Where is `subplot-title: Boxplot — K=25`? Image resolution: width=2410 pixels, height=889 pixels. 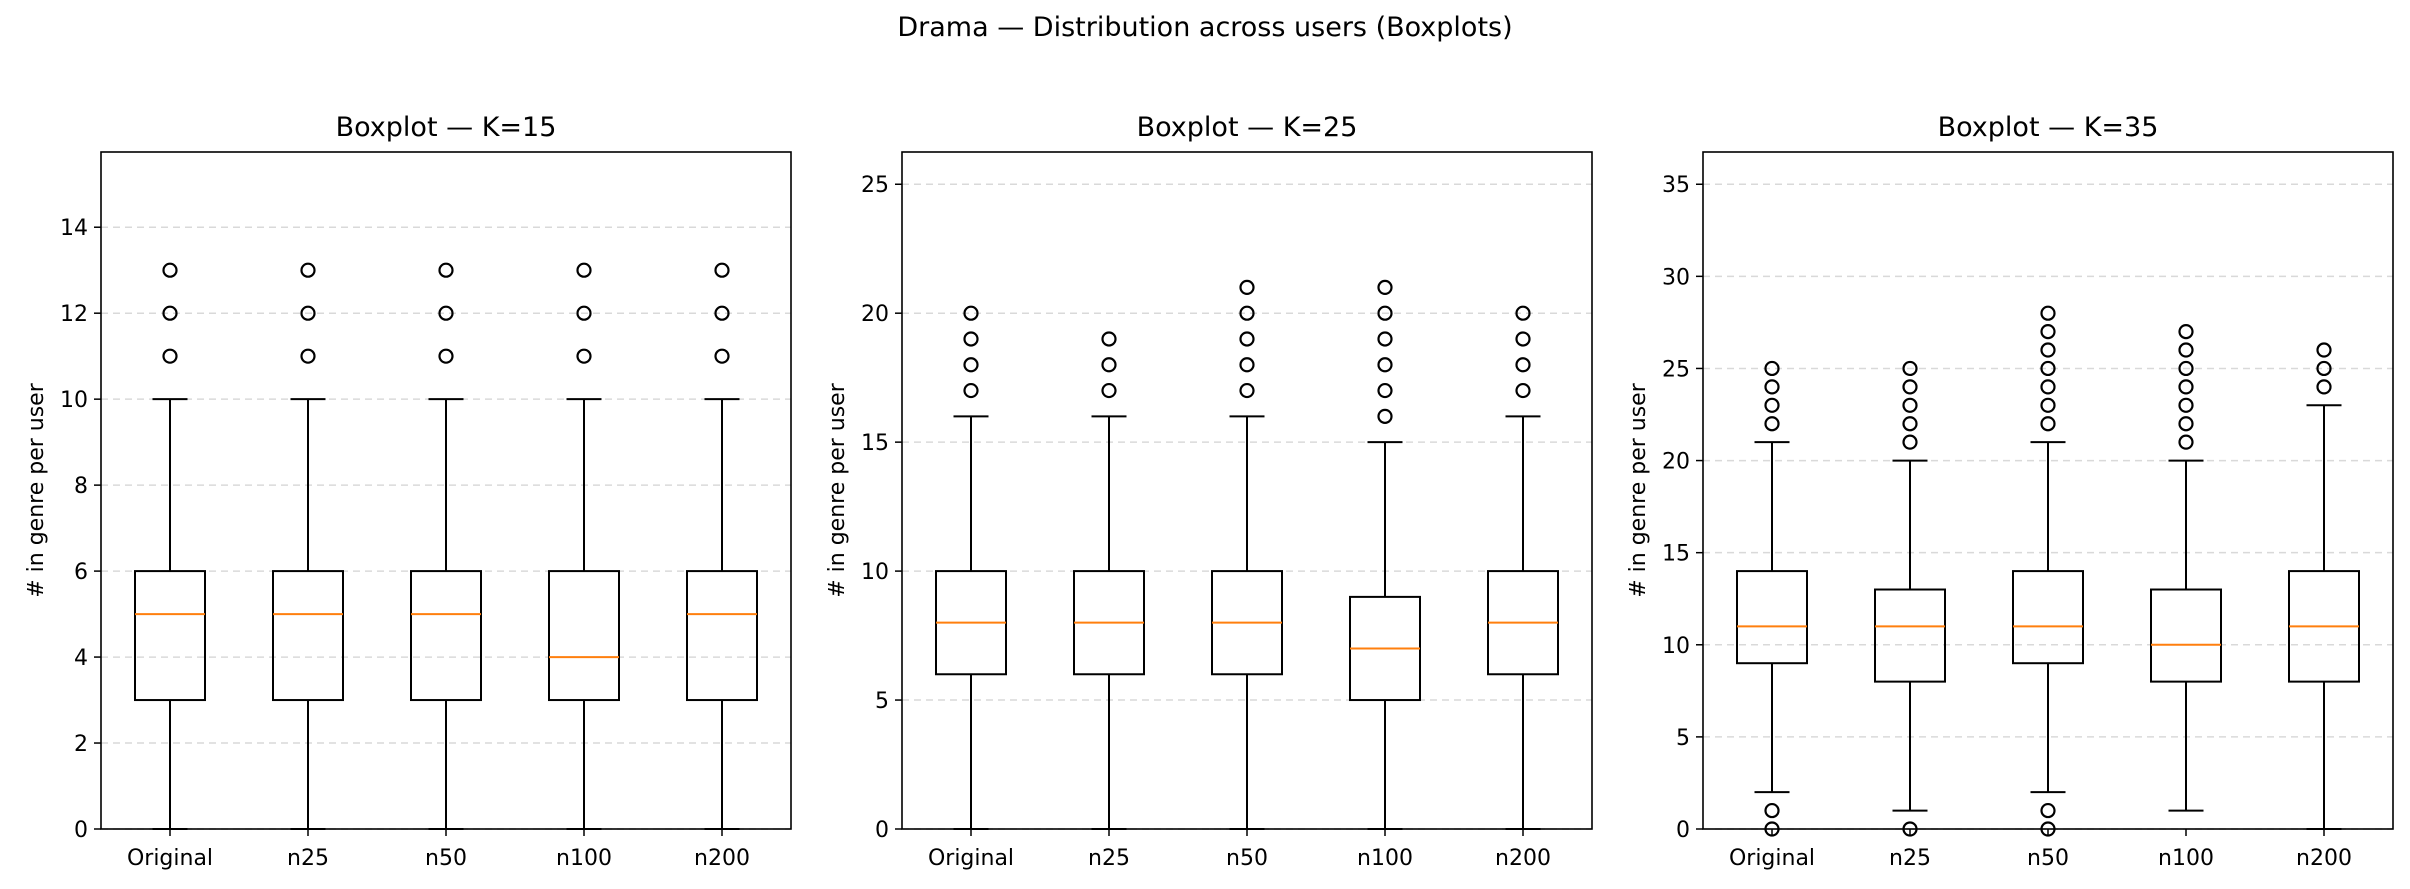 subplot-title: Boxplot — K=25 is located at coordinates (1247, 127).